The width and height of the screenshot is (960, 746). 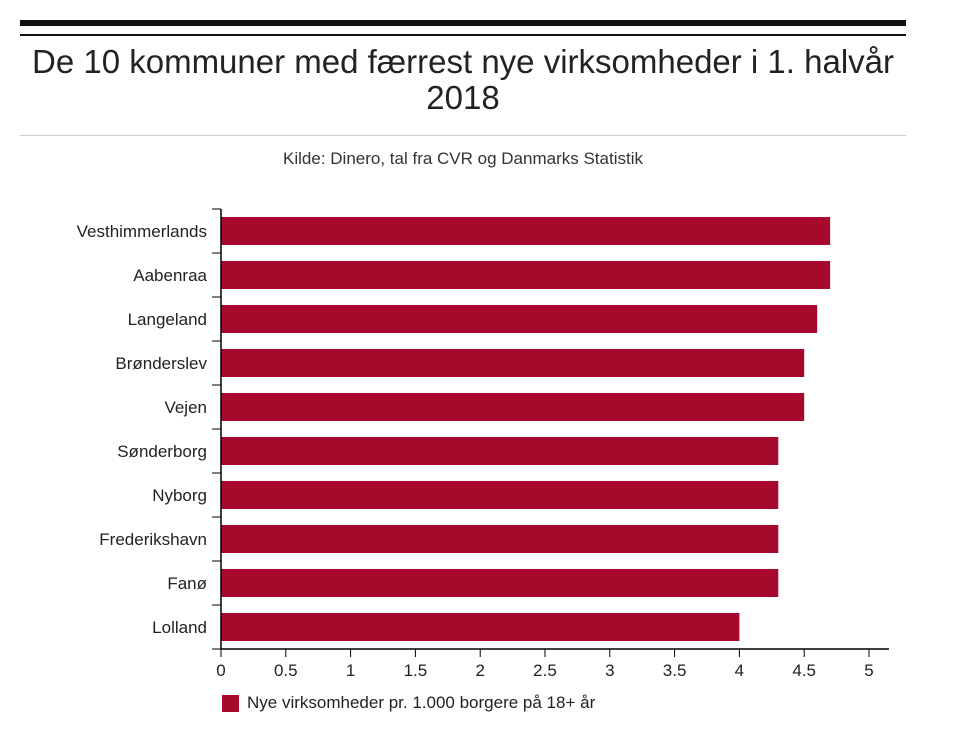 I want to click on x-tick-label: 1.5, so click(x=416, y=670).